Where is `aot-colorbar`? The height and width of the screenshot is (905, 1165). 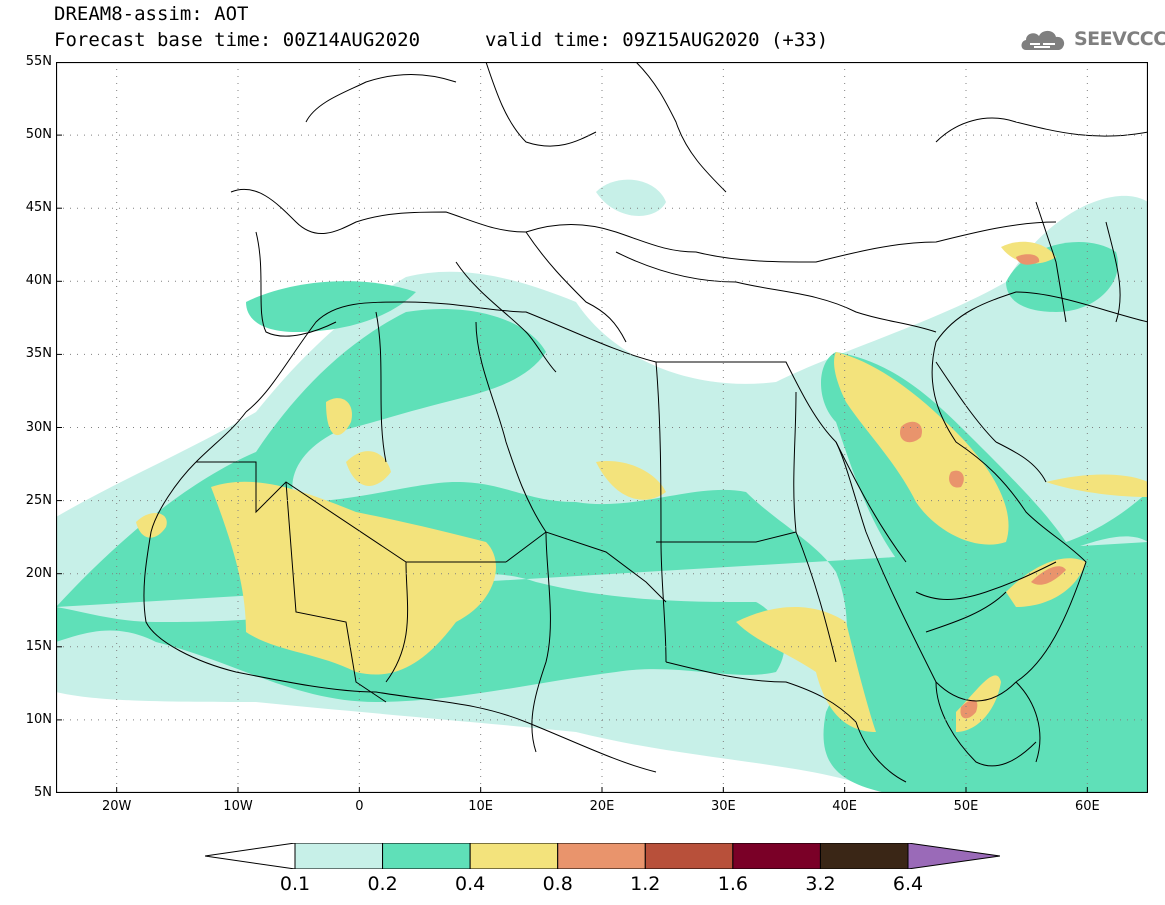 aot-colorbar is located at coordinates (602, 856).